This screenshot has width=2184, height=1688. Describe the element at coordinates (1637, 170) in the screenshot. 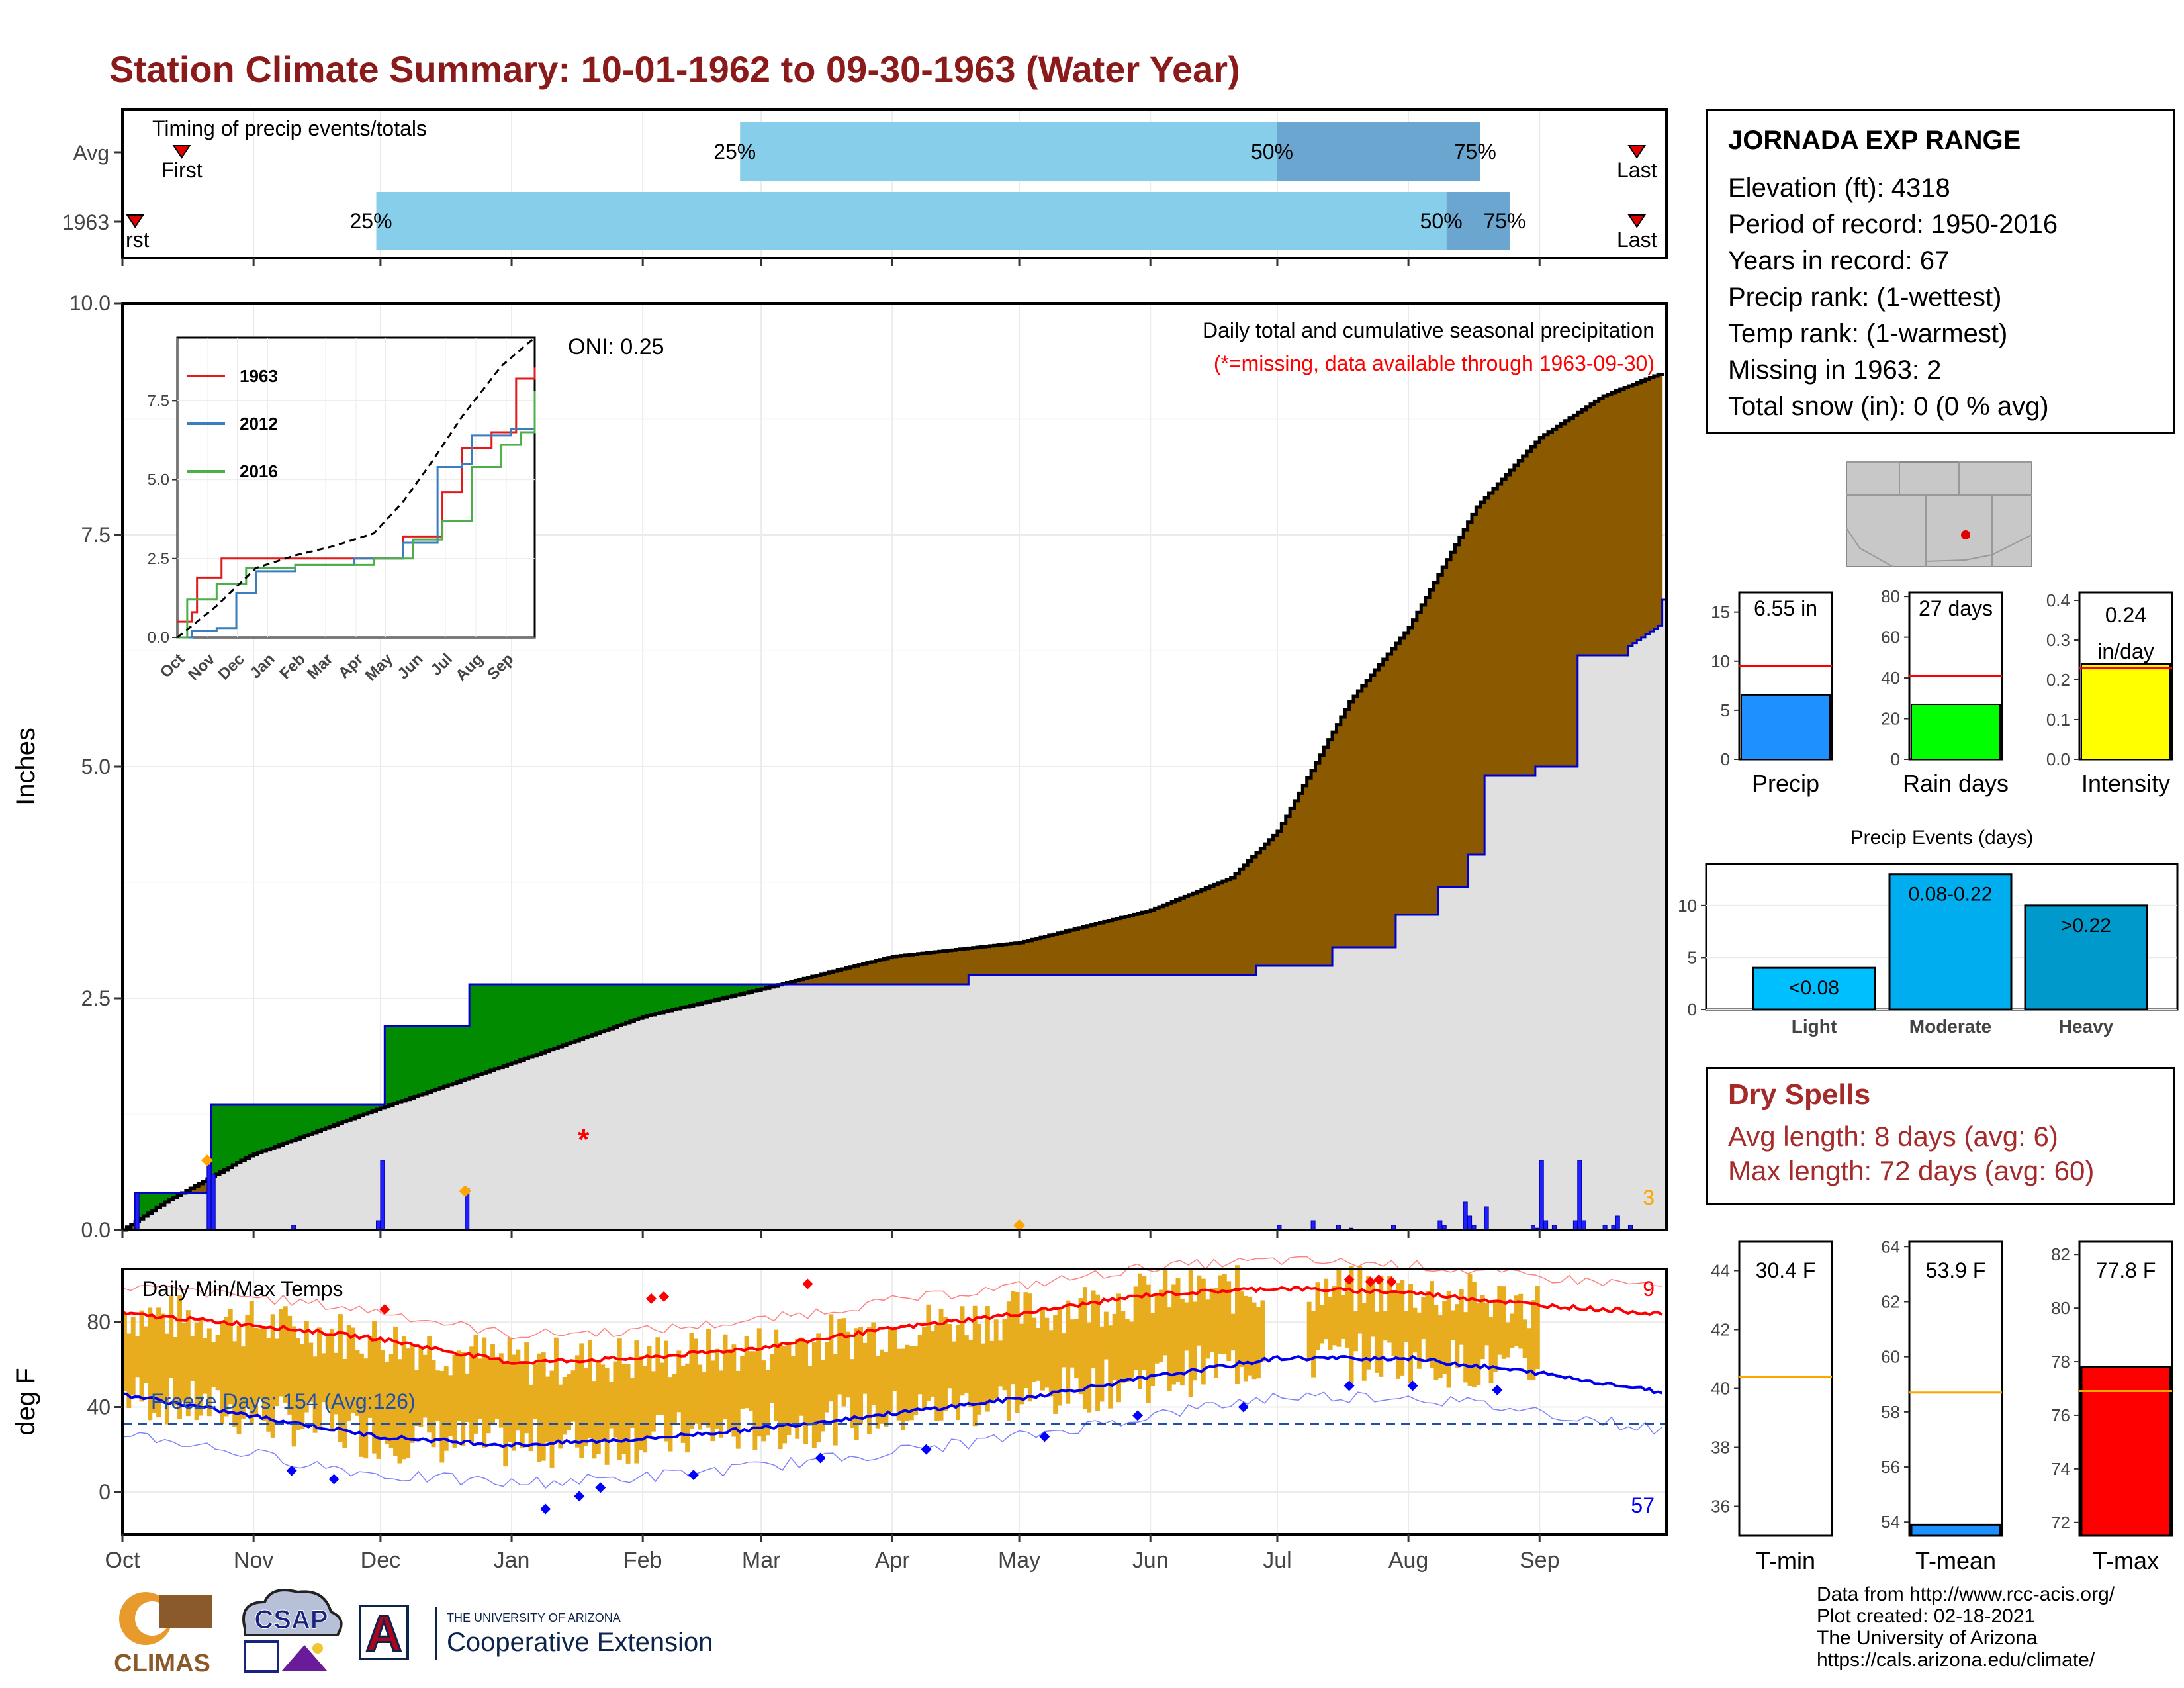

I see `last-event-label: Last` at that location.